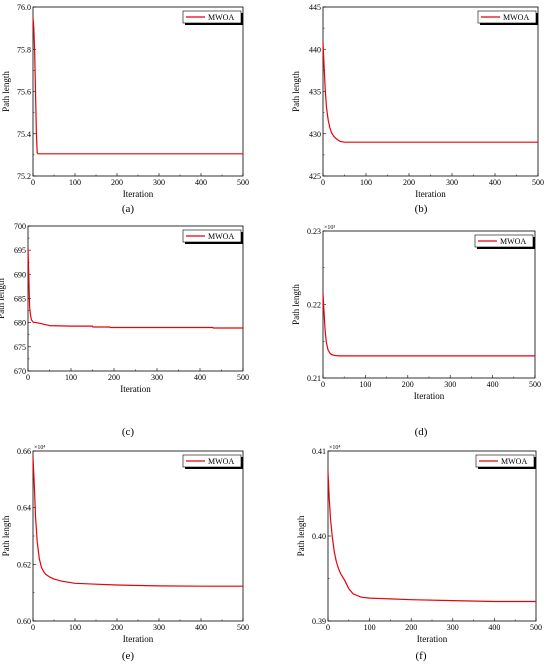  What do you see at coordinates (314, 305) in the screenshot?
I see `y-tick-label: 0.22` at bounding box center [314, 305].